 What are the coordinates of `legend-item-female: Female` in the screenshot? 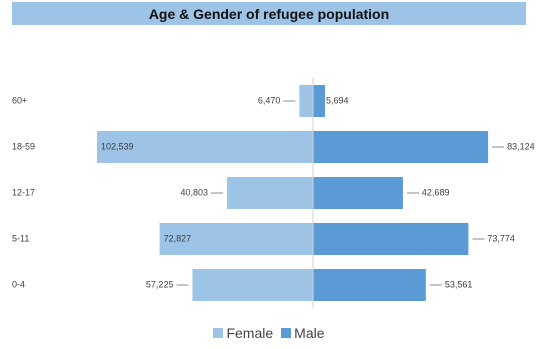 It's located at (243, 333).